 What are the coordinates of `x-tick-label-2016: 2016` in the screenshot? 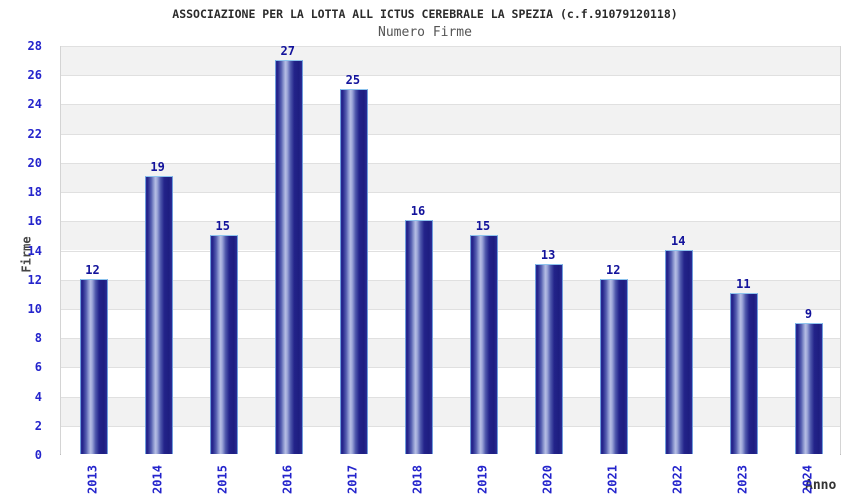 It's located at (287, 479).